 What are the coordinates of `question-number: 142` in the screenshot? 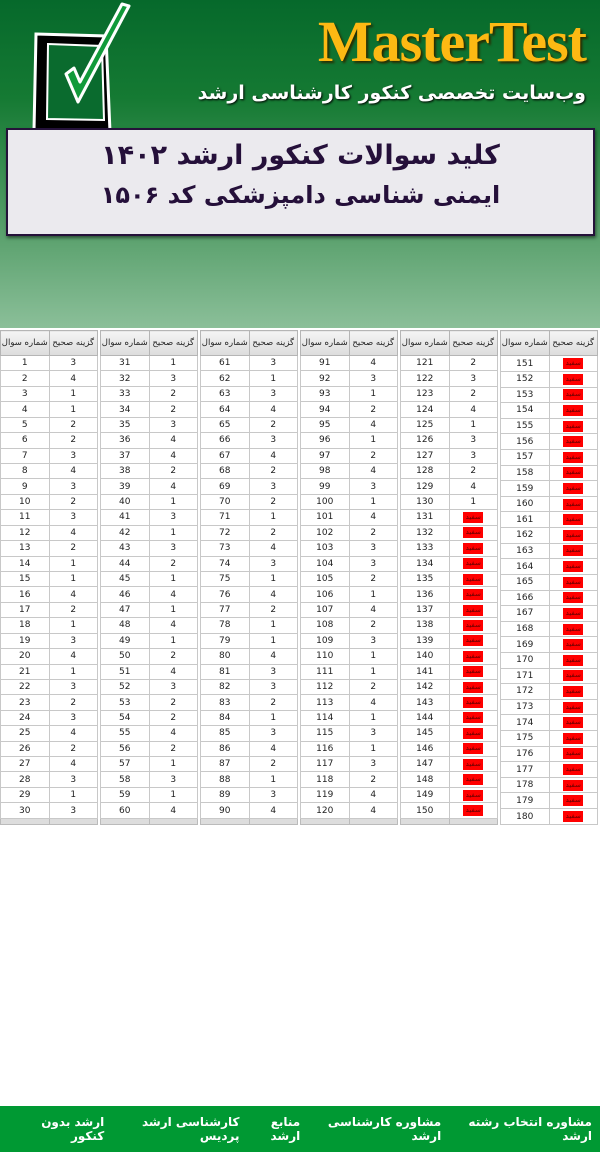 It's located at (425, 687).